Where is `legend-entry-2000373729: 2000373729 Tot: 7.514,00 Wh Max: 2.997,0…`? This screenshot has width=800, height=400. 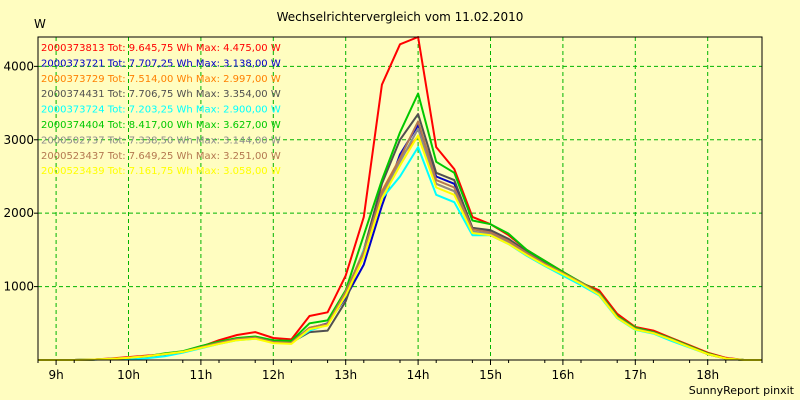
legend-entry-2000373729: 2000373729 Tot: 7.514,00 Wh Max: 2.997,0… is located at coordinates (161, 79).